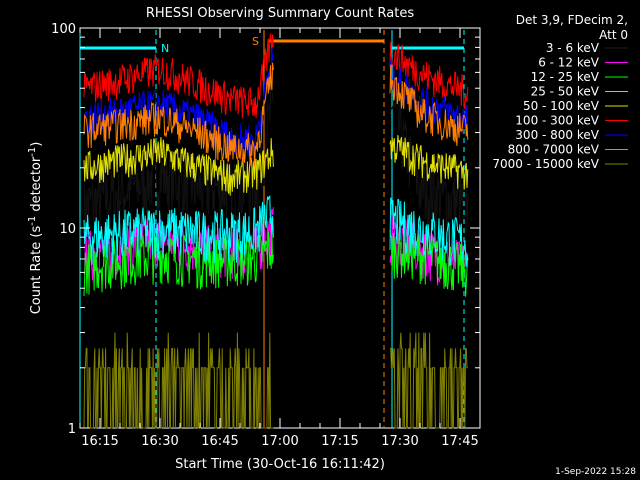 The image size is (640, 480). Describe the element at coordinates (280, 13) in the screenshot. I see `chart-title: RHESSI Observing Summary Count Rates` at that location.